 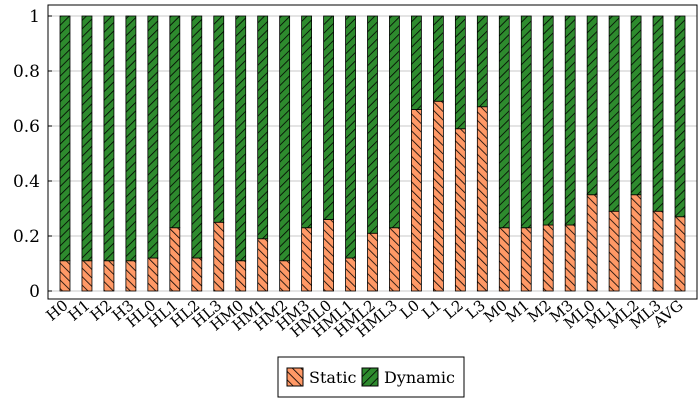 What do you see at coordinates (263, 265) in the screenshot?
I see `bar-static-hm1` at bounding box center [263, 265].